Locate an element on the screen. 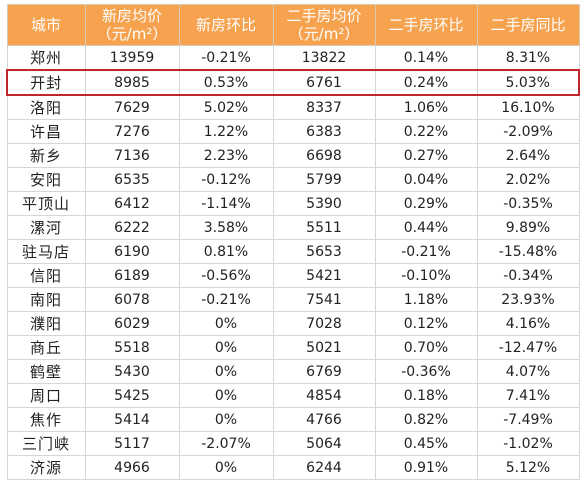  cell-city: 濮阳 is located at coordinates (46, 323).